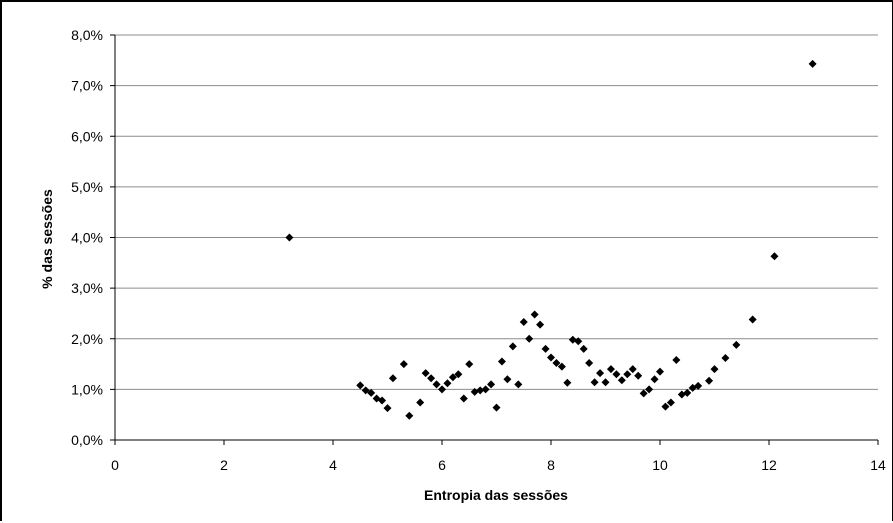 This screenshot has width=893, height=523. What do you see at coordinates (660, 465) in the screenshot?
I see `x-tick-label: 10` at bounding box center [660, 465].